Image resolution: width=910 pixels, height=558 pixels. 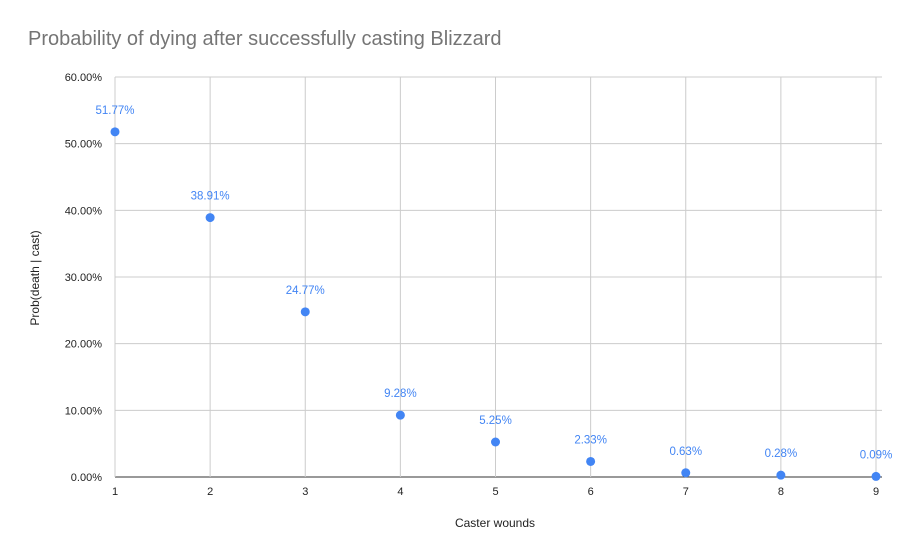 What do you see at coordinates (495, 523) in the screenshot?
I see `x-axis-title: Caster wounds` at bounding box center [495, 523].